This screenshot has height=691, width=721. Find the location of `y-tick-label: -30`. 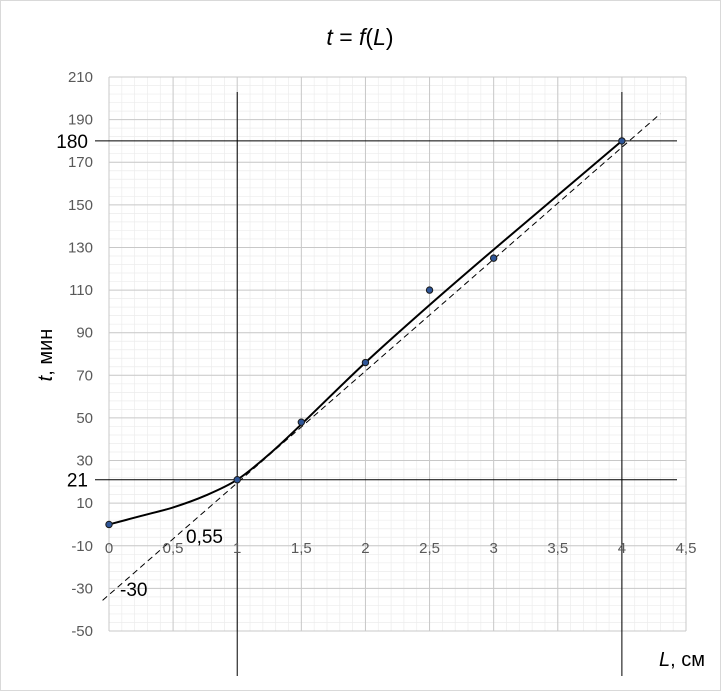

y-tick-label: -30 is located at coordinates (82, 588).